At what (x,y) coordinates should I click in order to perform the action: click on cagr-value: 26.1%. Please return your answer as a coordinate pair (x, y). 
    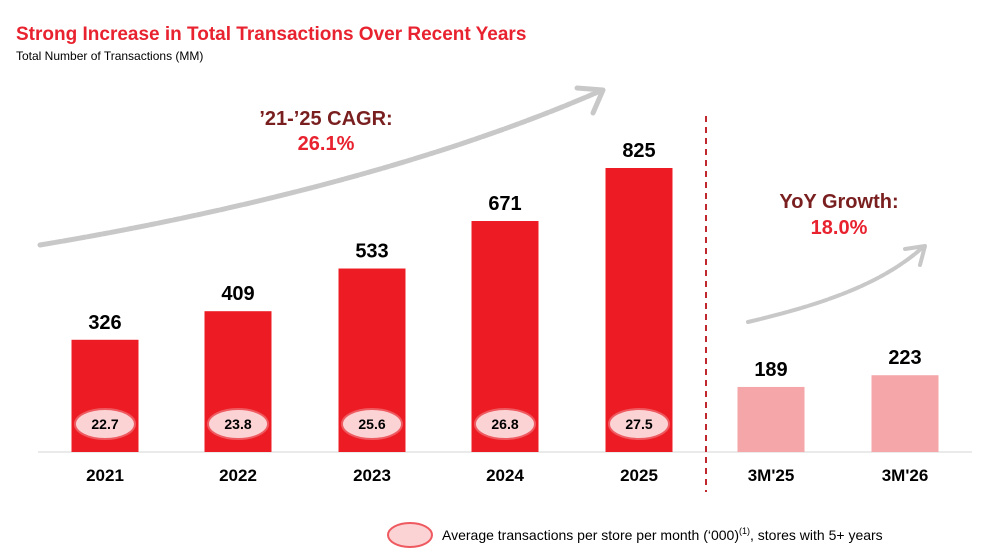
    Looking at the image, I should click on (326, 144).